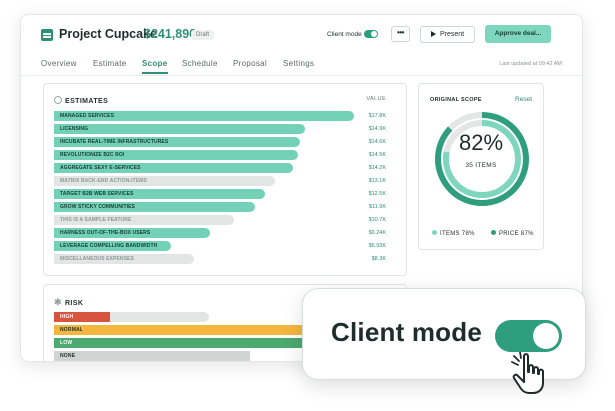 The width and height of the screenshot is (615, 411). I want to click on legend-items: ITEMS 78%, so click(453, 233).